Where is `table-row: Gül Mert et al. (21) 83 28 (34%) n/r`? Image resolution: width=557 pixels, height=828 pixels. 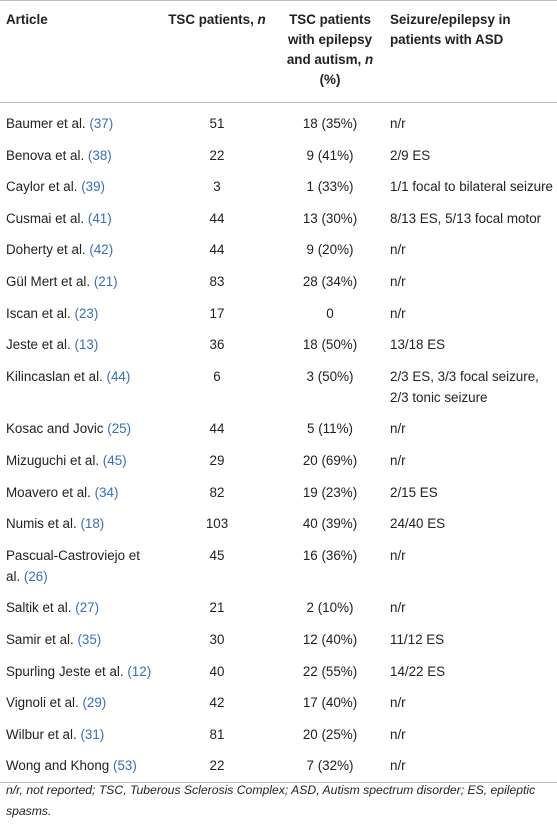
table-row: Gül Mert et al. (21) 83 28 (34%) n/r is located at coordinates (278, 282).